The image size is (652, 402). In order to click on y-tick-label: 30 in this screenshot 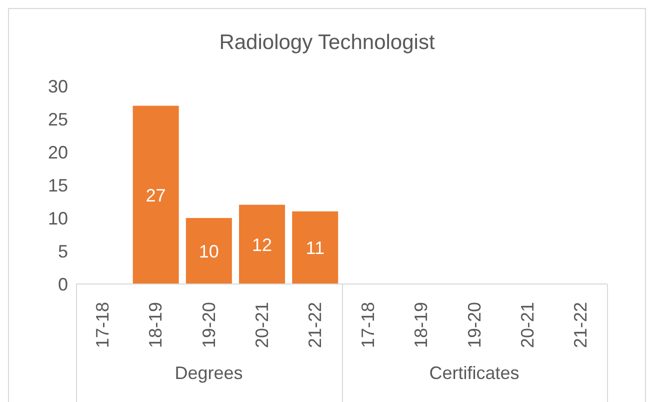, I will do `click(58, 86)`.